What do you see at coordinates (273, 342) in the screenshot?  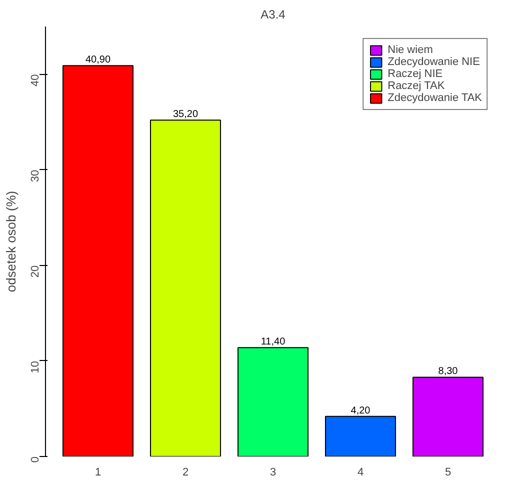 I see `data-label: 11,40` at bounding box center [273, 342].